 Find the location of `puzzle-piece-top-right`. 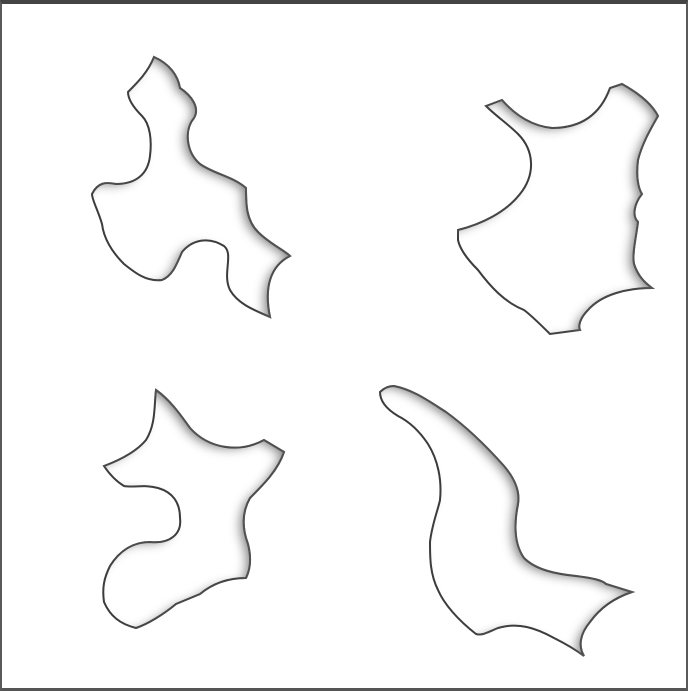

puzzle-piece-top-right is located at coordinates (558, 209).